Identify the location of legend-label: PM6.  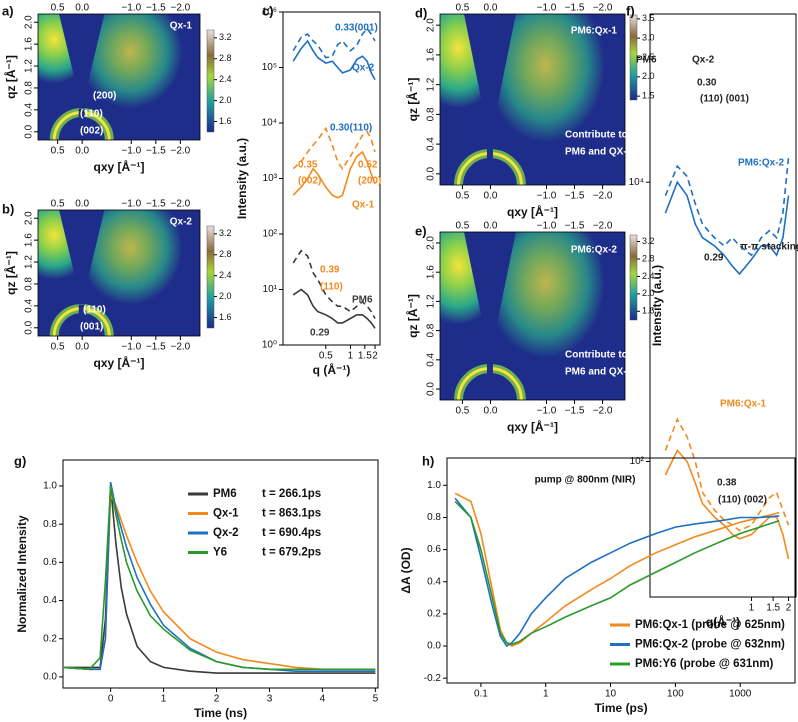
(225, 494).